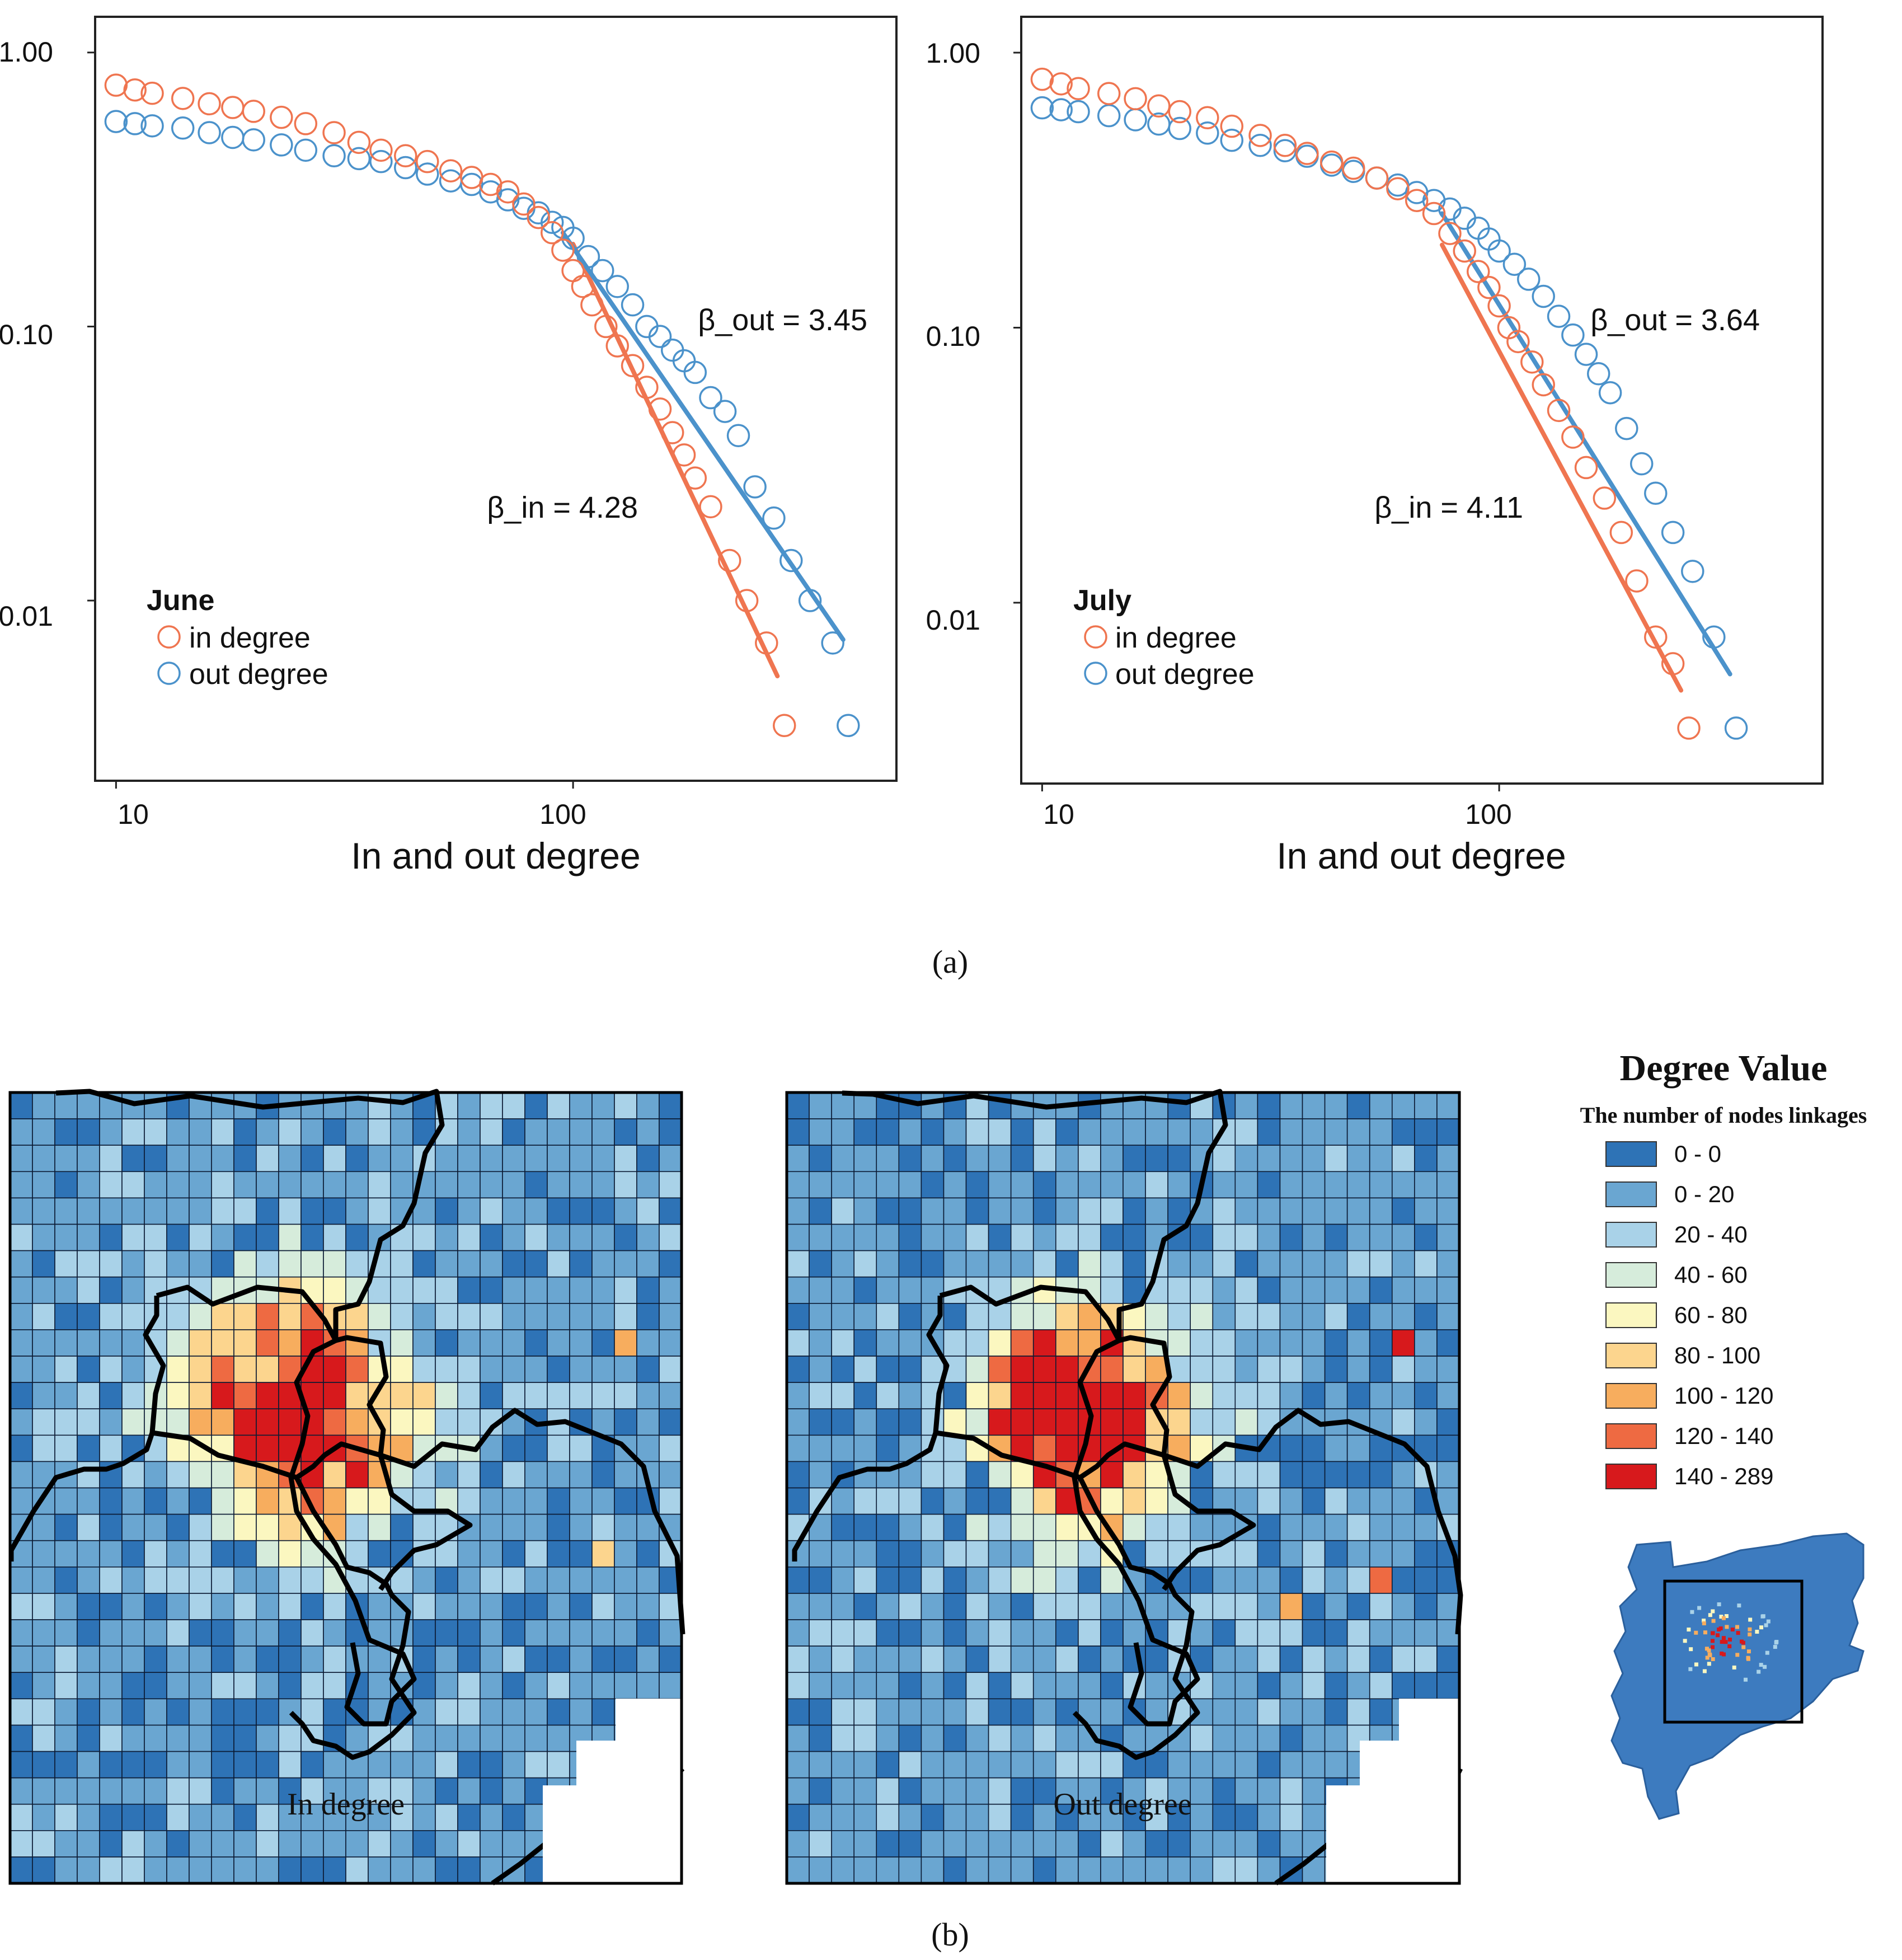  What do you see at coordinates (1704, 1194) in the screenshot?
I see `legend-class-label: 0 - 20` at bounding box center [1704, 1194].